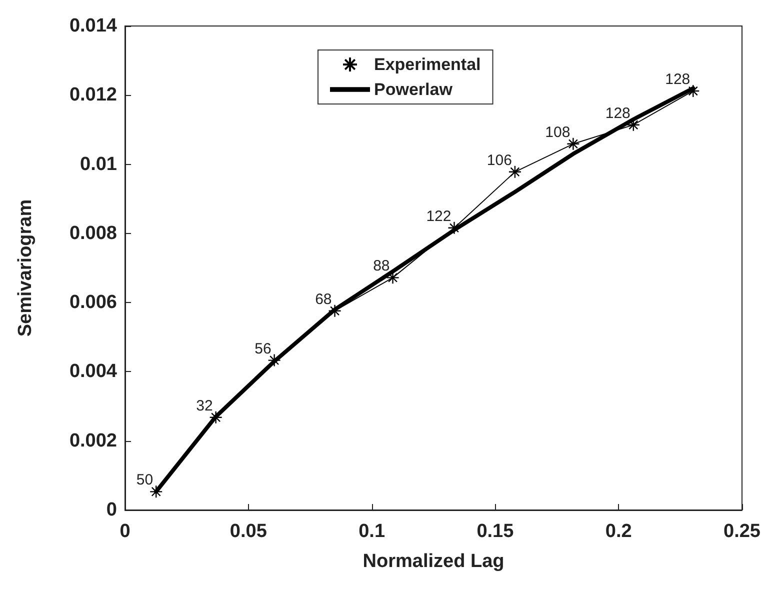  Describe the element at coordinates (618, 531) in the screenshot. I see `x-tick-label: 0.2` at that location.